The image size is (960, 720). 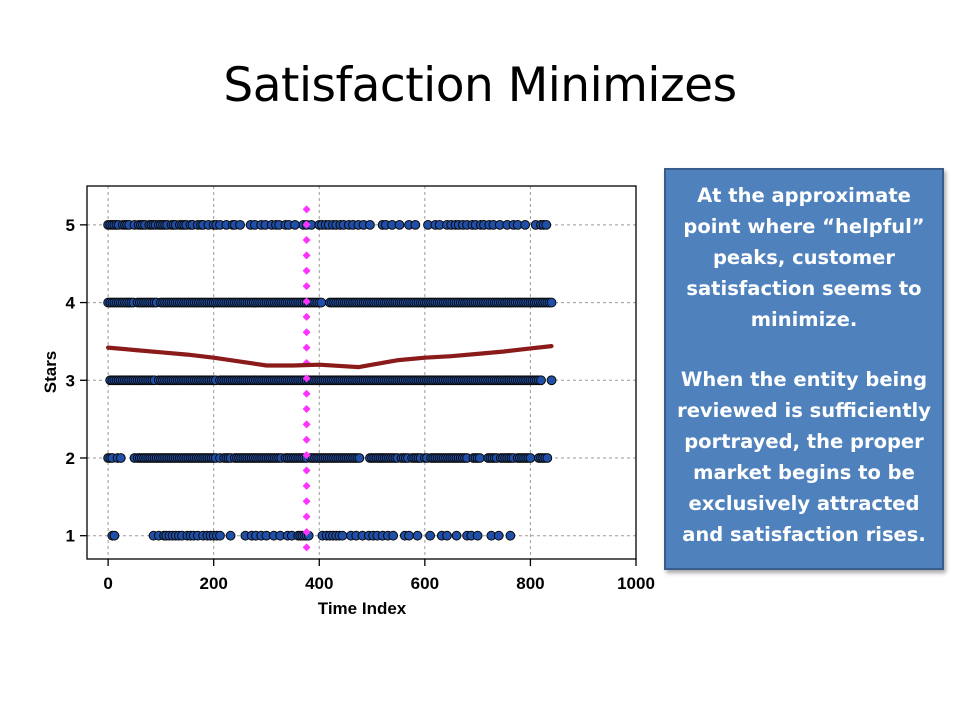 I want to click on marker-layer, so click(x=306, y=378).